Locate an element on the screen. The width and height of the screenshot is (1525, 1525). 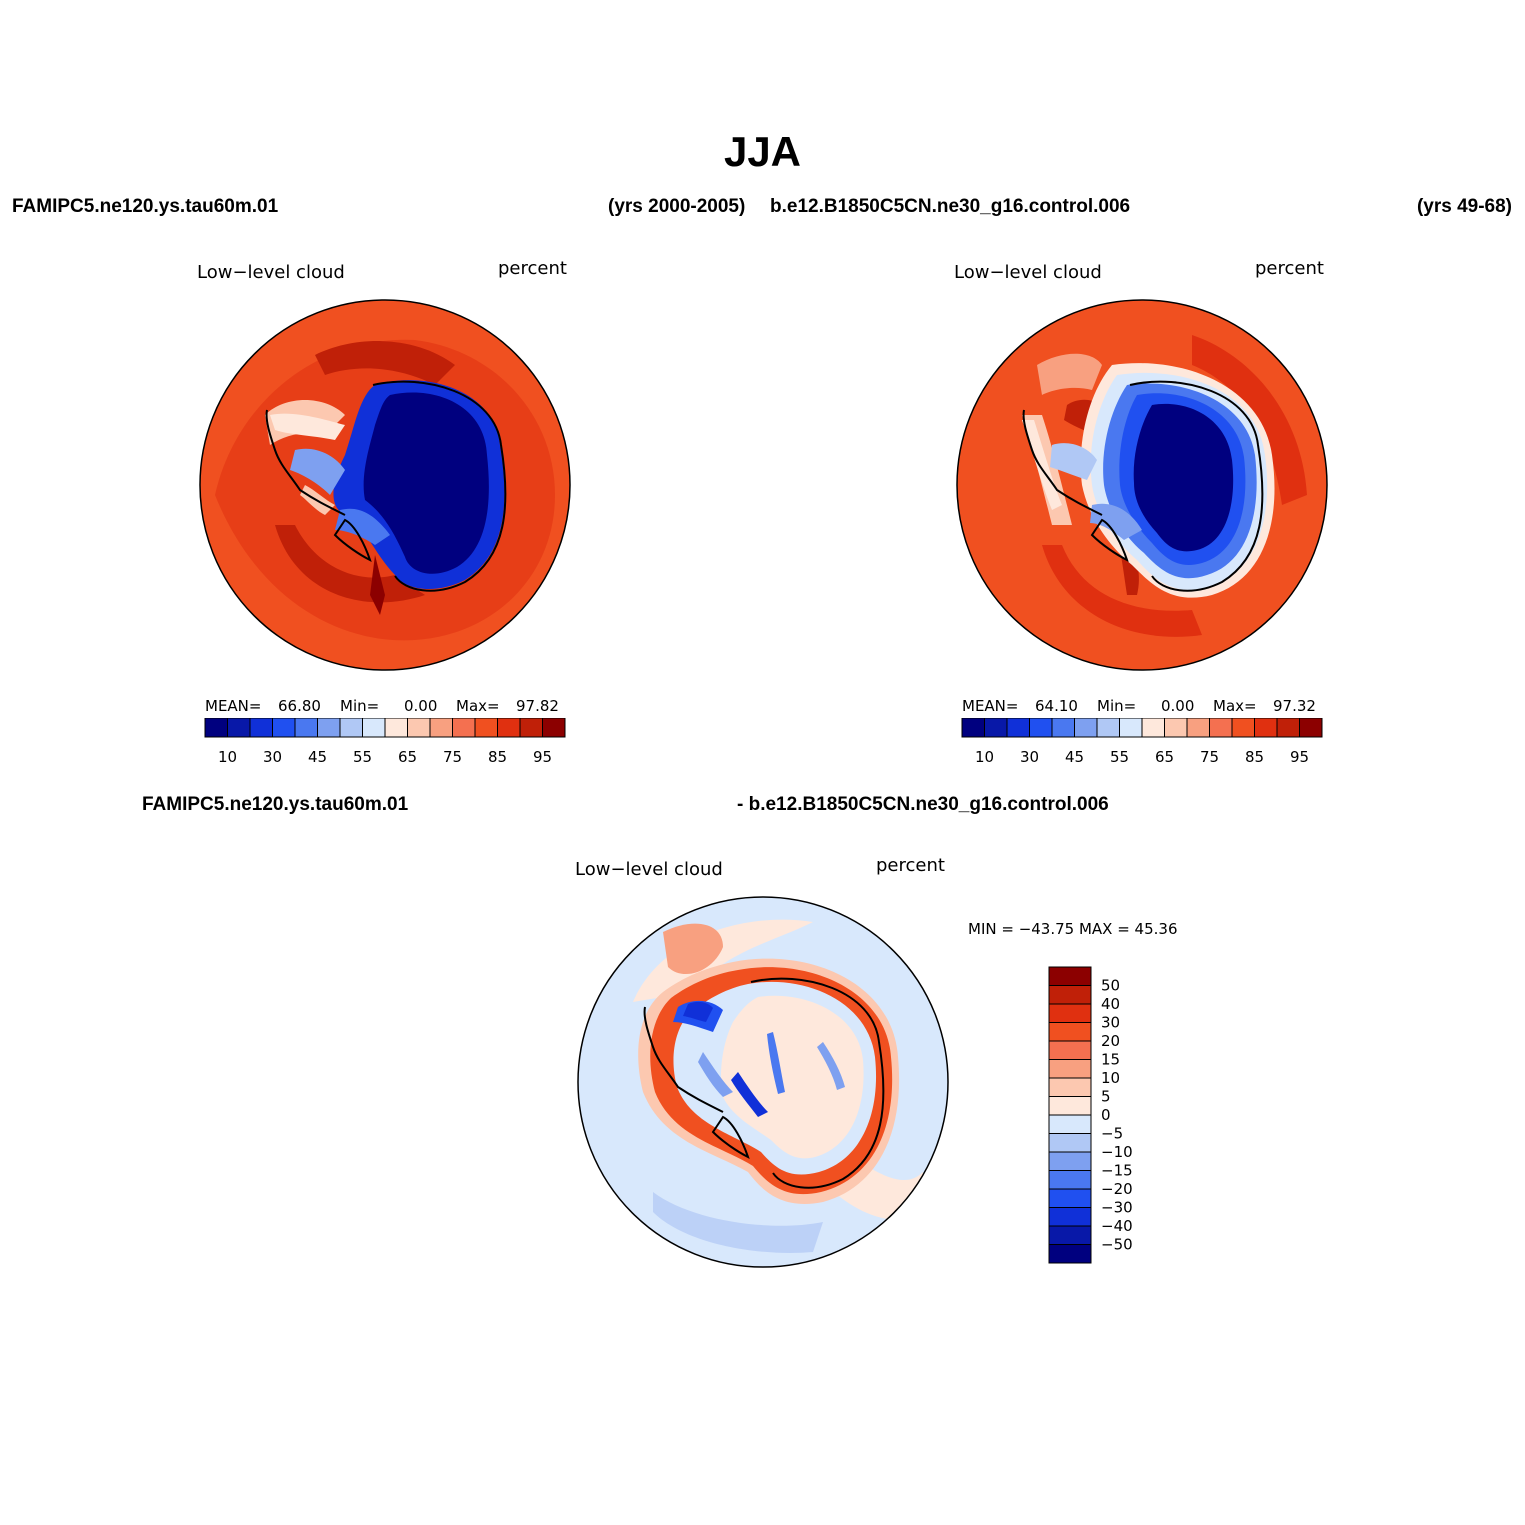
header-left-case: FAMIPC5.ne120.ys.tau60m.01 is located at coordinates (145, 206).